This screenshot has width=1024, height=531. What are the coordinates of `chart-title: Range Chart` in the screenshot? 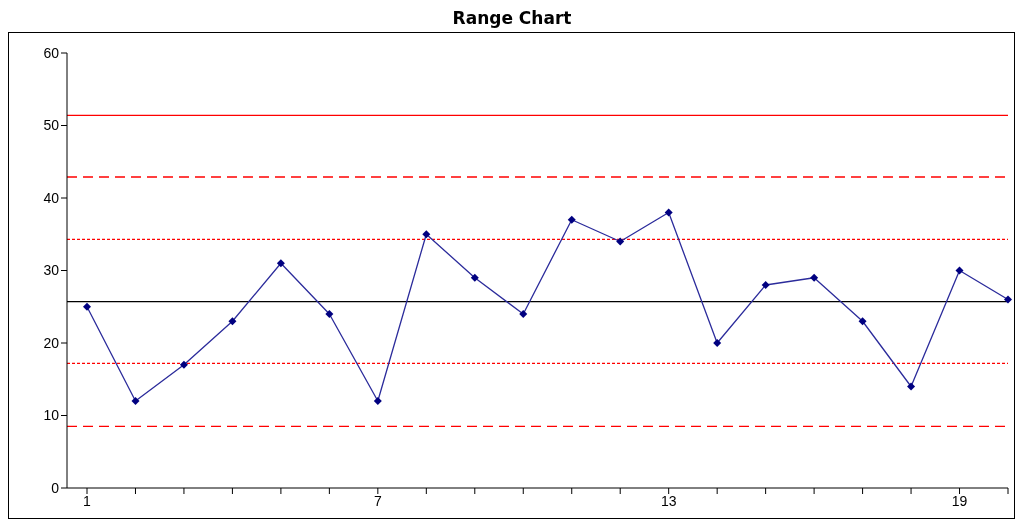 It's located at (512, 19).